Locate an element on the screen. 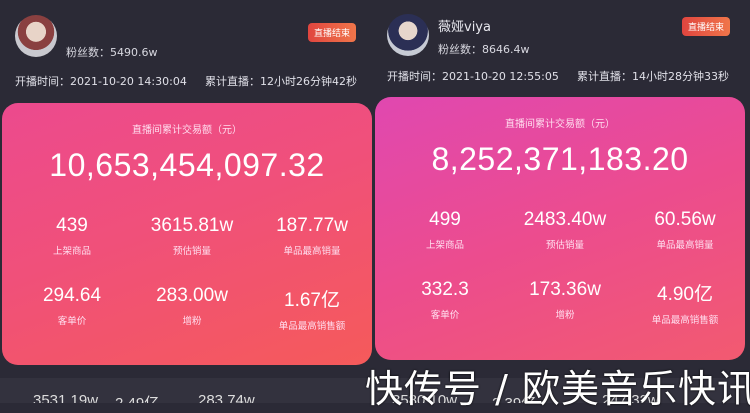 This screenshot has width=750, height=413. live-duration: 累计直播：14小时28分钟33秒 is located at coordinates (653, 76).